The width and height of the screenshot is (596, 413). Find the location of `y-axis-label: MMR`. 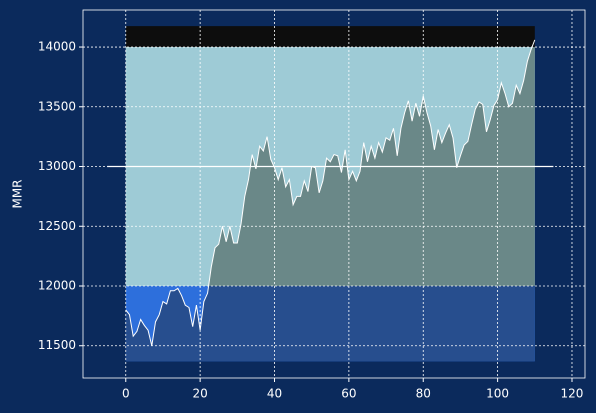

y-axis-label: MMR is located at coordinates (18, 193).